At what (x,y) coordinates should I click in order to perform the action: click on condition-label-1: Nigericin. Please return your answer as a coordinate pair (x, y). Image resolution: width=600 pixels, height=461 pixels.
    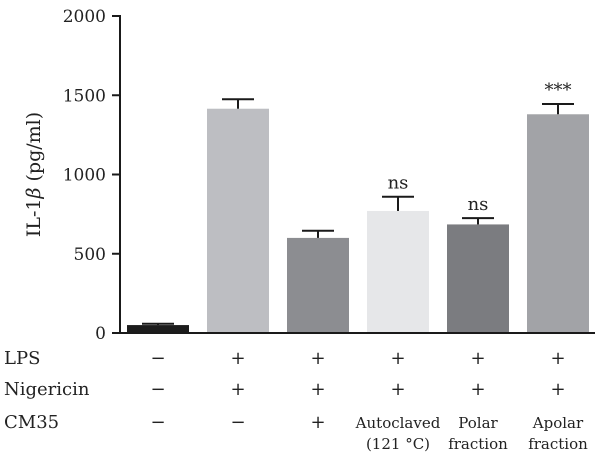
    Looking at the image, I should click on (47, 389).